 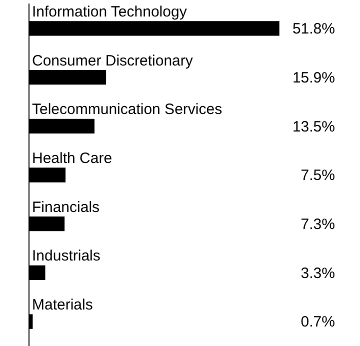 What do you see at coordinates (62, 305) in the screenshot?
I see `y-tick-label: Materials` at bounding box center [62, 305].